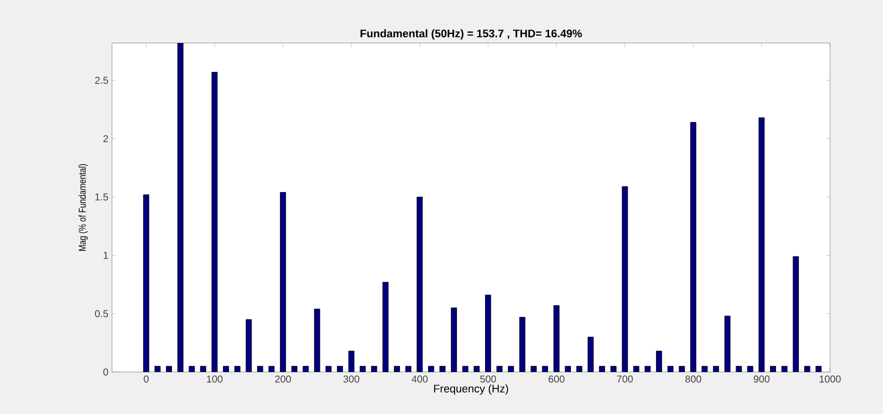 This screenshot has width=883, height=414. I want to click on x-tick-label: 0, so click(146, 379).